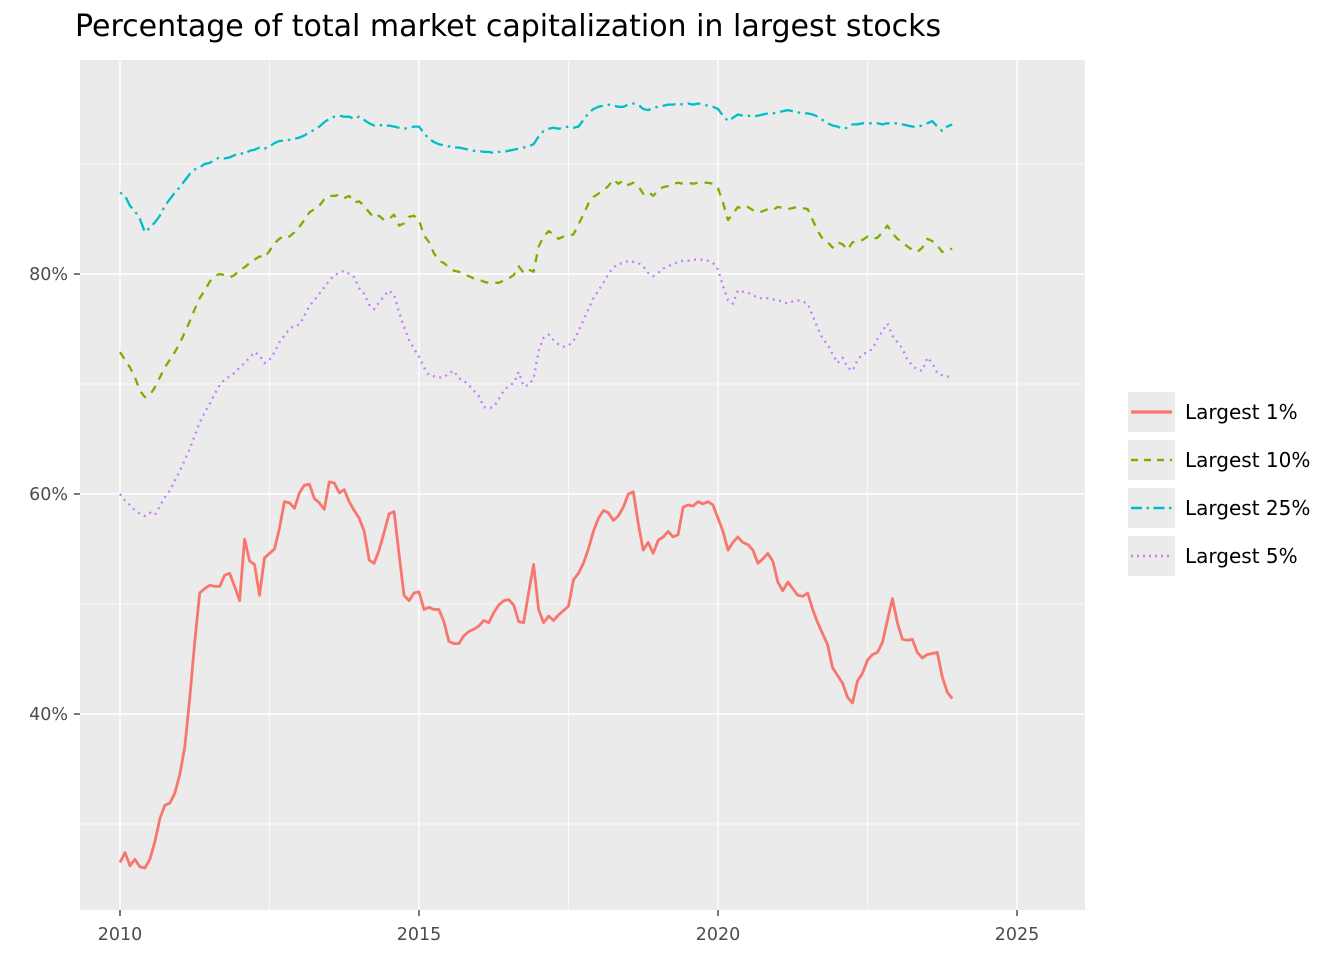 The width and height of the screenshot is (1344, 960). Describe the element at coordinates (1151, 460) in the screenshot. I see `legend-key-largest-10pct` at that location.